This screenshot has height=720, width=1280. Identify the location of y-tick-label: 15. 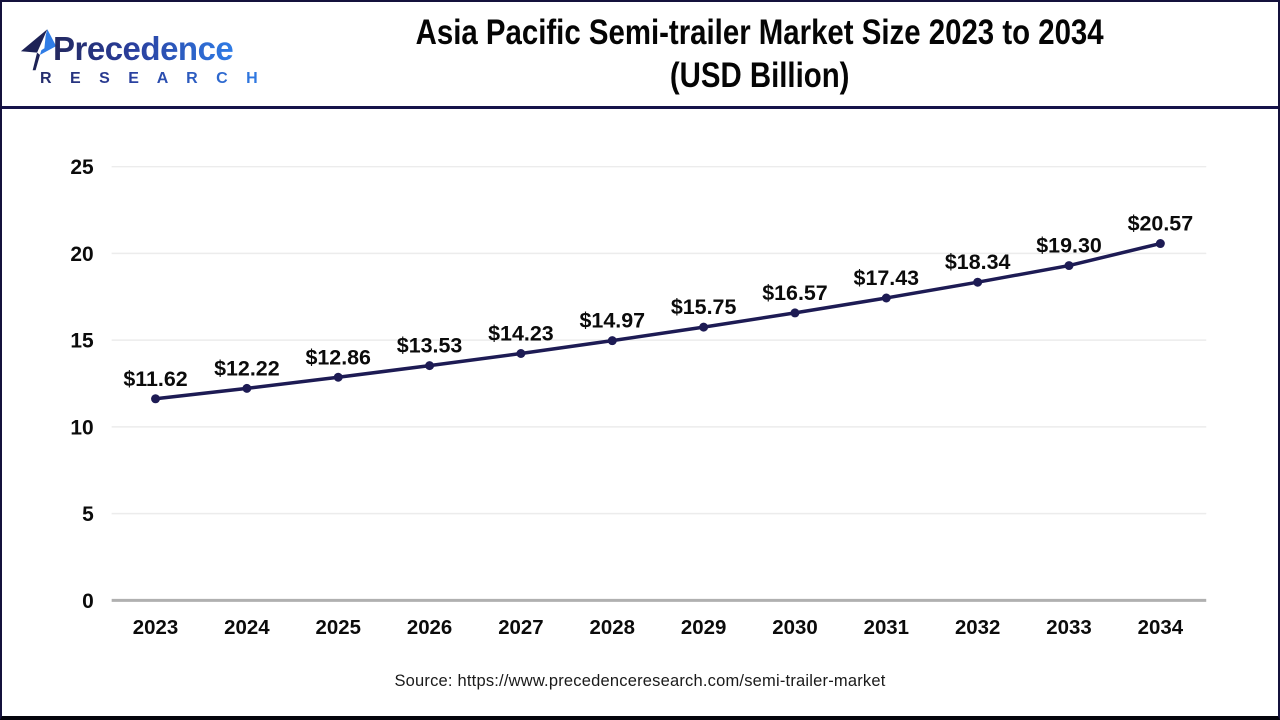
(82, 341).